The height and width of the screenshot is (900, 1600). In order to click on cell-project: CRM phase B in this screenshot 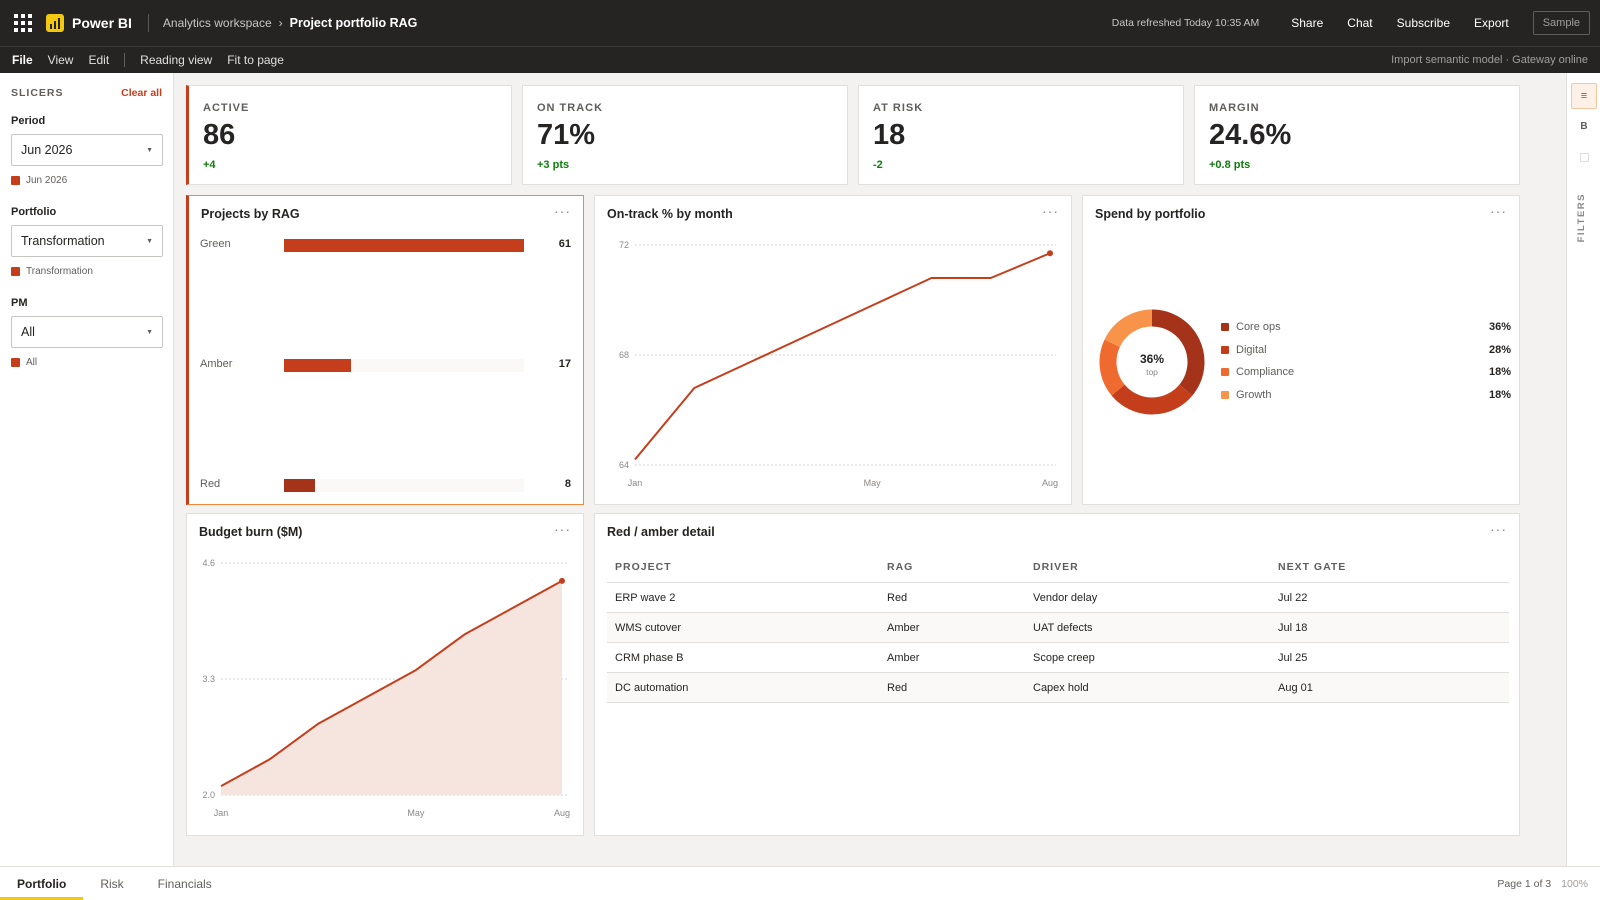, I will do `click(743, 657)`.